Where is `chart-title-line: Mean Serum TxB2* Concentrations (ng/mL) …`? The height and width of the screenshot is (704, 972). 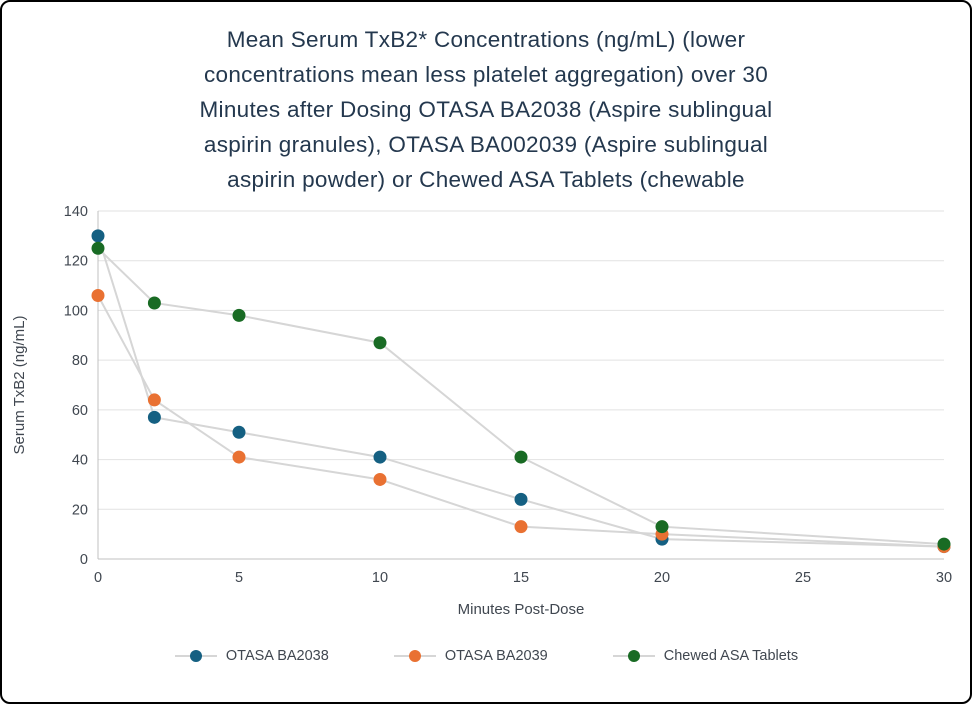 chart-title-line: Mean Serum TxB2* Concentrations (ng/mL) … is located at coordinates (486, 39).